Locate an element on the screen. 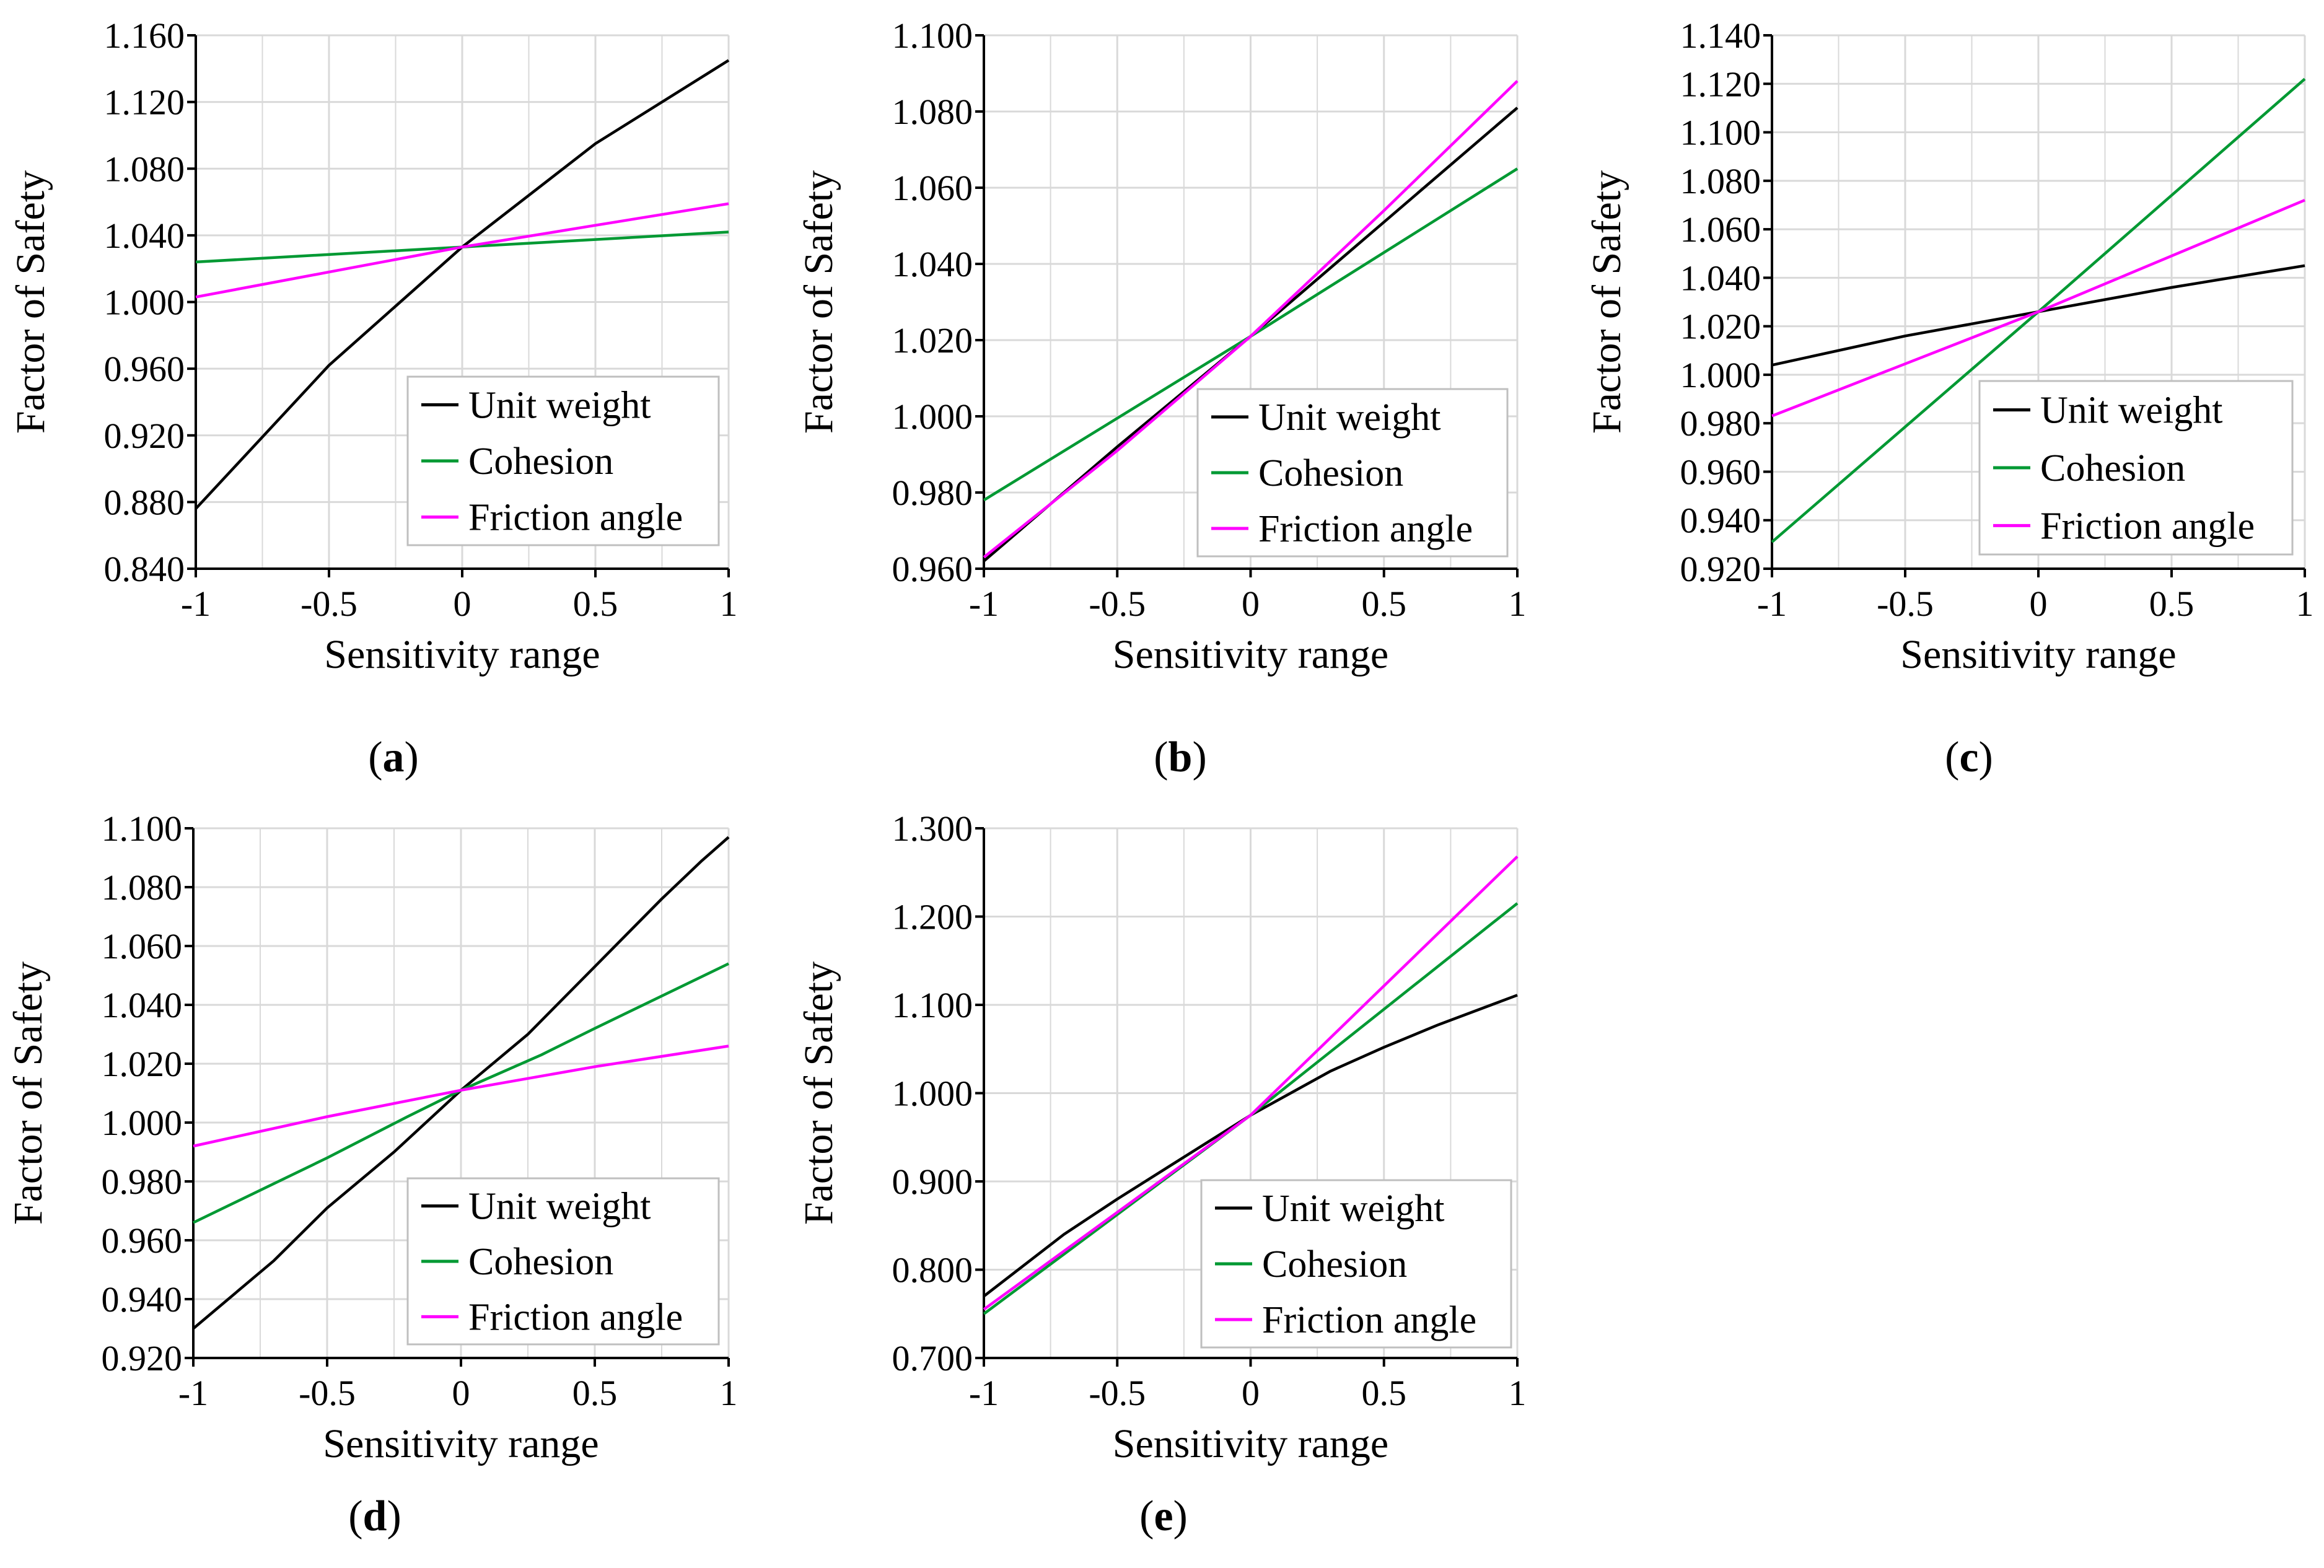  legend-label: Cohesion is located at coordinates (540, 1262).